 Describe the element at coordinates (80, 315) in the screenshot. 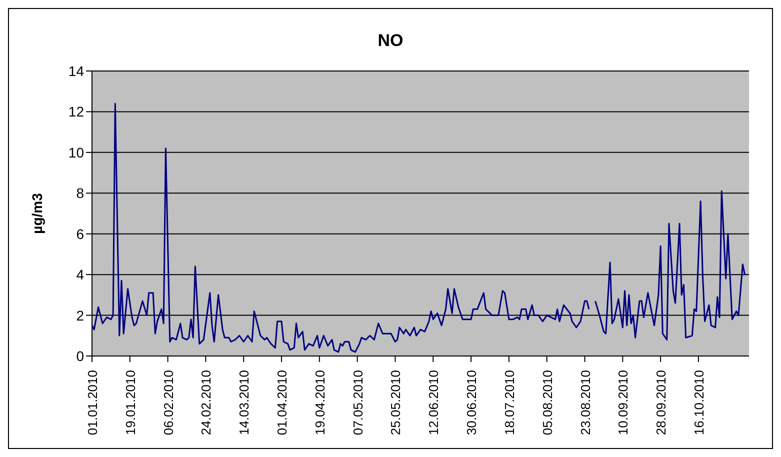

I see `y-tick-label: 2` at that location.